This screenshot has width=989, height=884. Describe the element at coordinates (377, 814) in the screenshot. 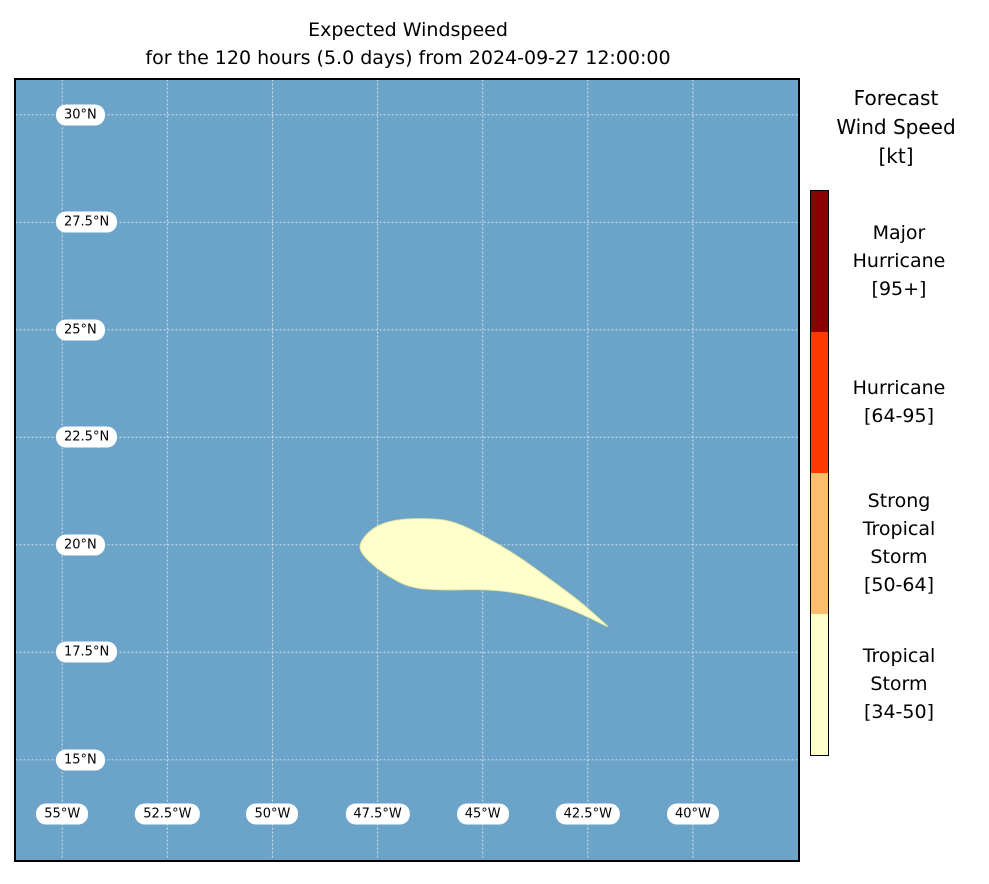

I see `x-tick-label: 47.5°W` at that location.